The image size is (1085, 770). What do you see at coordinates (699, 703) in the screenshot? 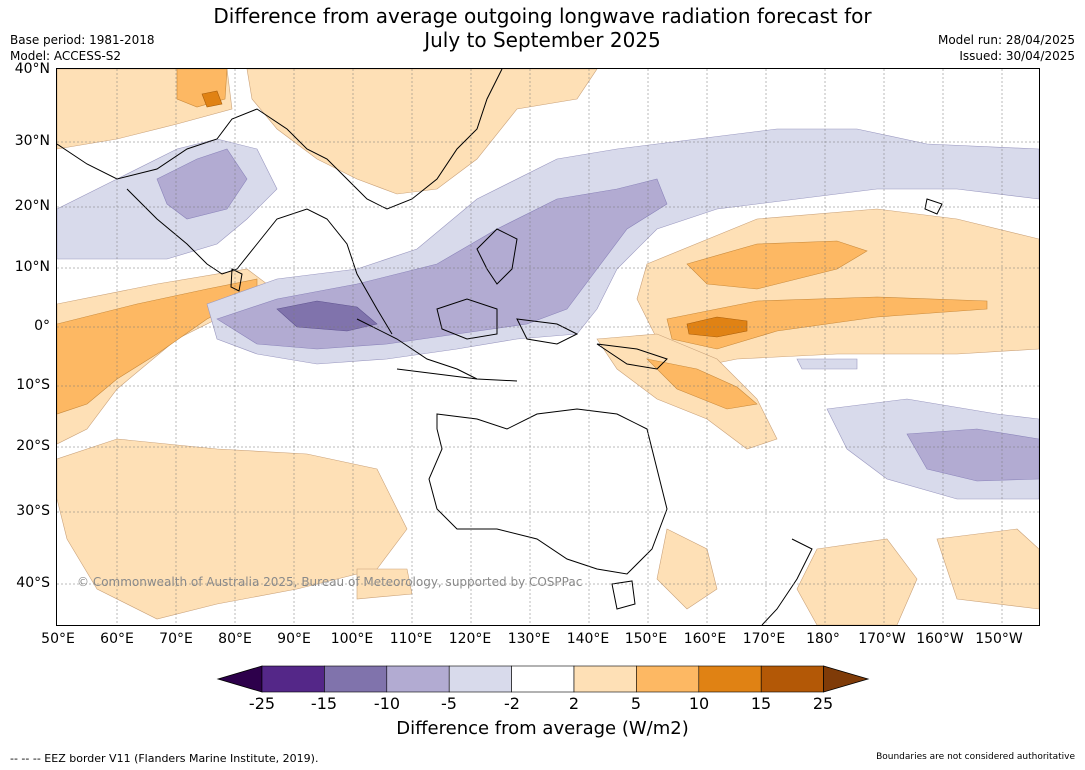
I see `colorbar-tick: 10` at bounding box center [699, 703].